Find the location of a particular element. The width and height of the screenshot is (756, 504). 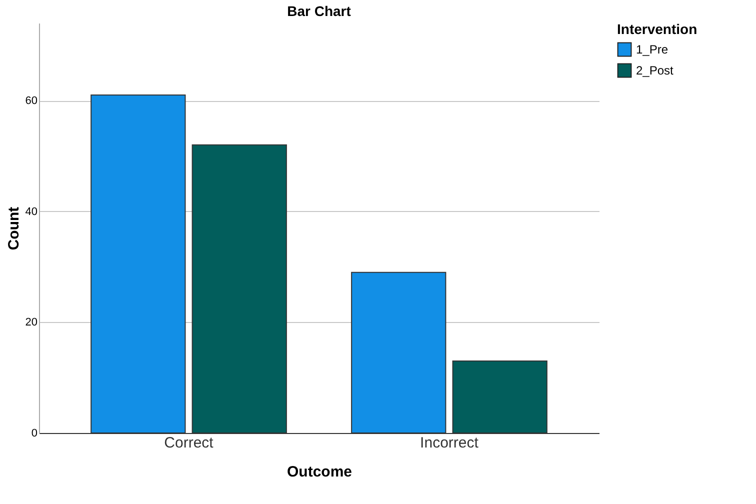

x-axis-title: Outcome is located at coordinates (319, 472).